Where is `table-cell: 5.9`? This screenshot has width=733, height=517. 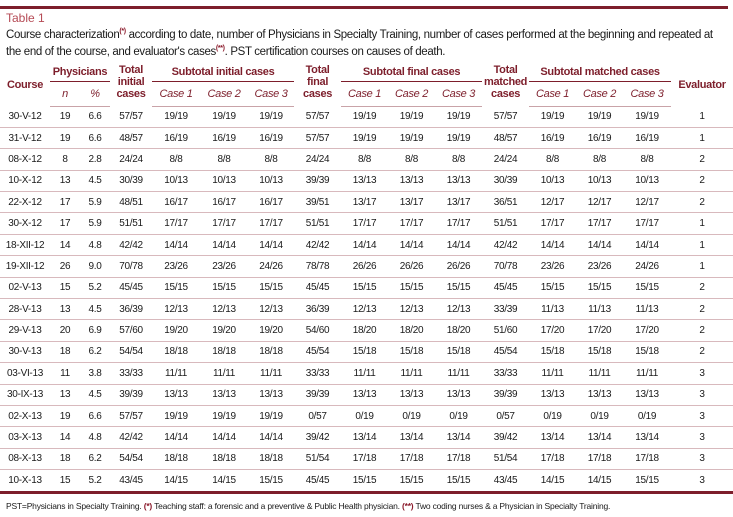
table-cell: 5.9 is located at coordinates (95, 202).